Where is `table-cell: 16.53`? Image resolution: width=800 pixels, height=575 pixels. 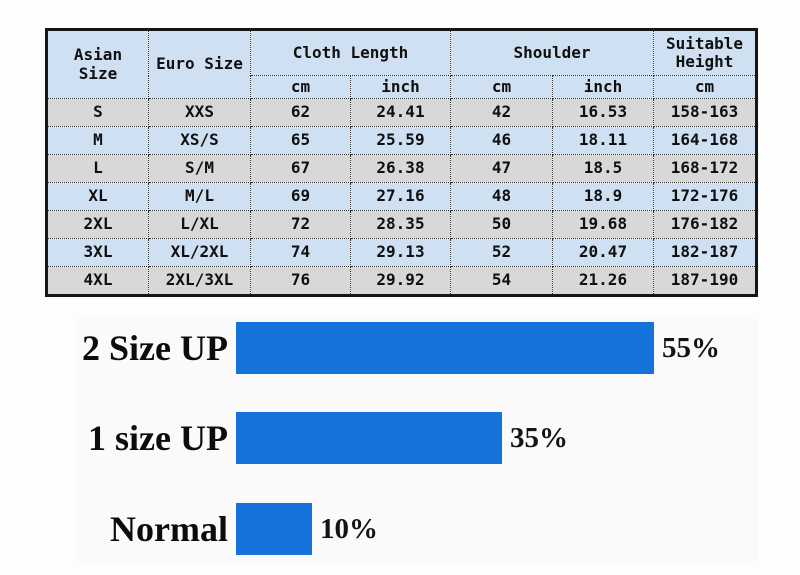 table-cell: 16.53 is located at coordinates (603, 112).